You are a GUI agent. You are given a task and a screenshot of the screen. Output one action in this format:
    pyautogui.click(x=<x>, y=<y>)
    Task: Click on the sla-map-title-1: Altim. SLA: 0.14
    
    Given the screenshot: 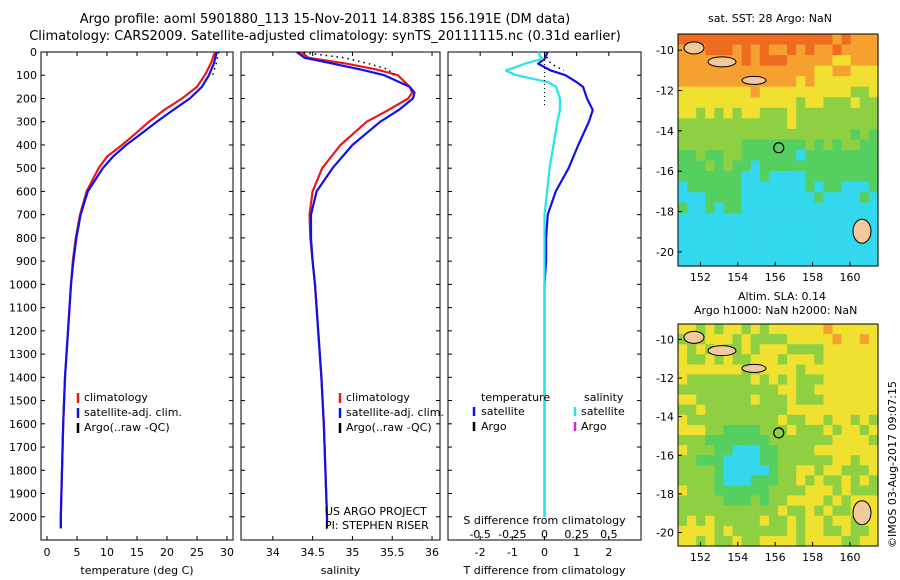 What is the action you would take?
    pyautogui.click(x=782, y=296)
    